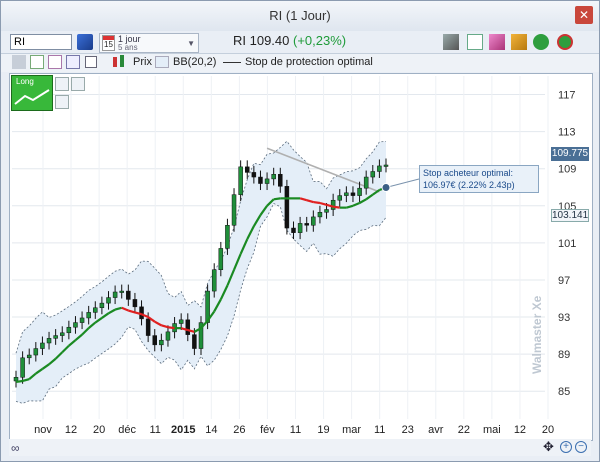 The width and height of the screenshot is (600, 462). What do you see at coordinates (567, 170) in the screenshot?
I see `y-tick-label: 109` at bounding box center [567, 170].